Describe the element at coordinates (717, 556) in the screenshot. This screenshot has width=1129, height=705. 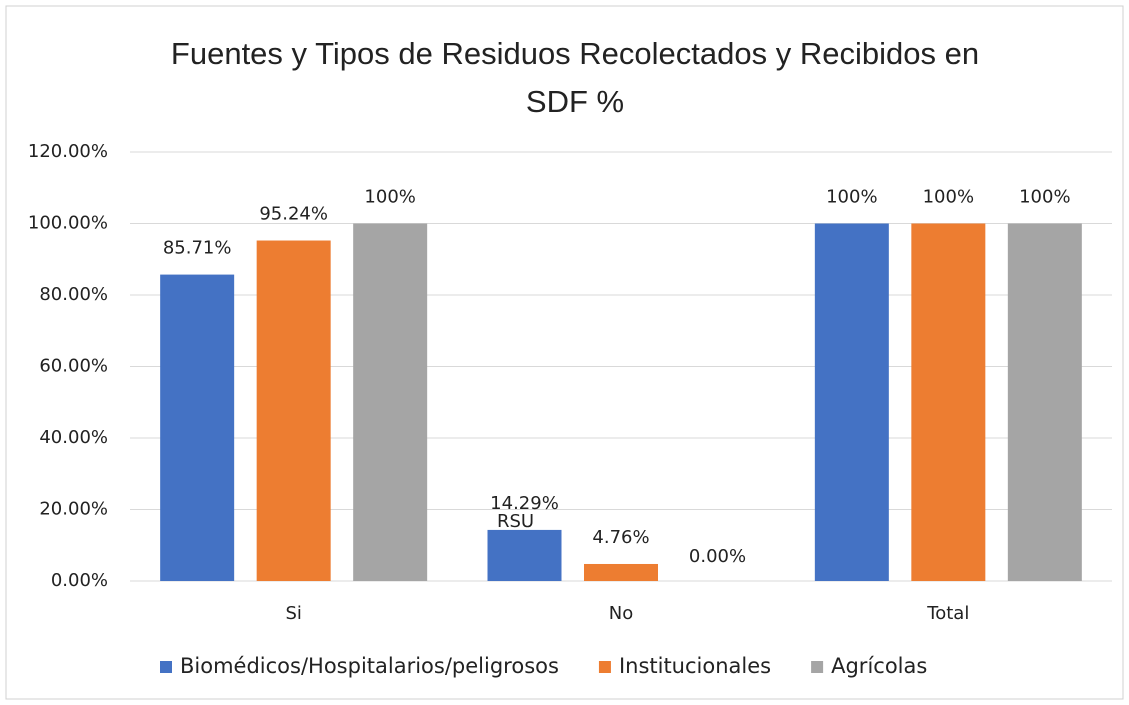
I see `data-label: 0.00%` at that location.